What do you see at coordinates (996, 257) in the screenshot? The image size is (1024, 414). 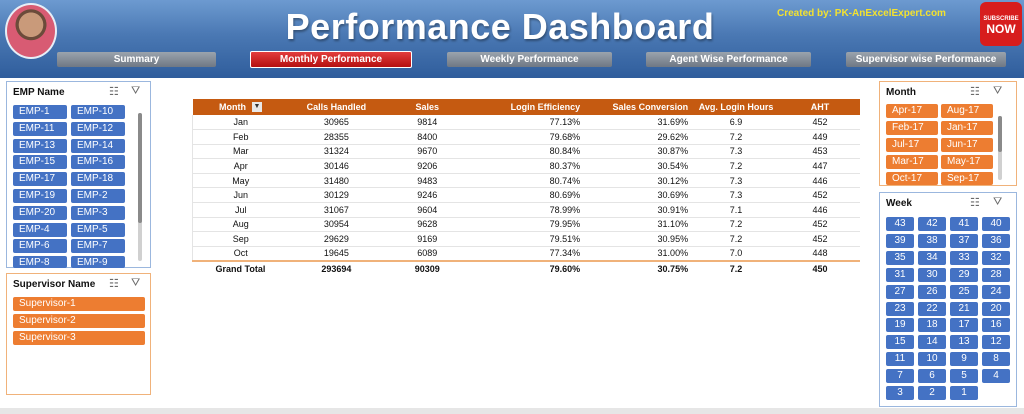 I see `week-slicer-item: 32` at bounding box center [996, 257].